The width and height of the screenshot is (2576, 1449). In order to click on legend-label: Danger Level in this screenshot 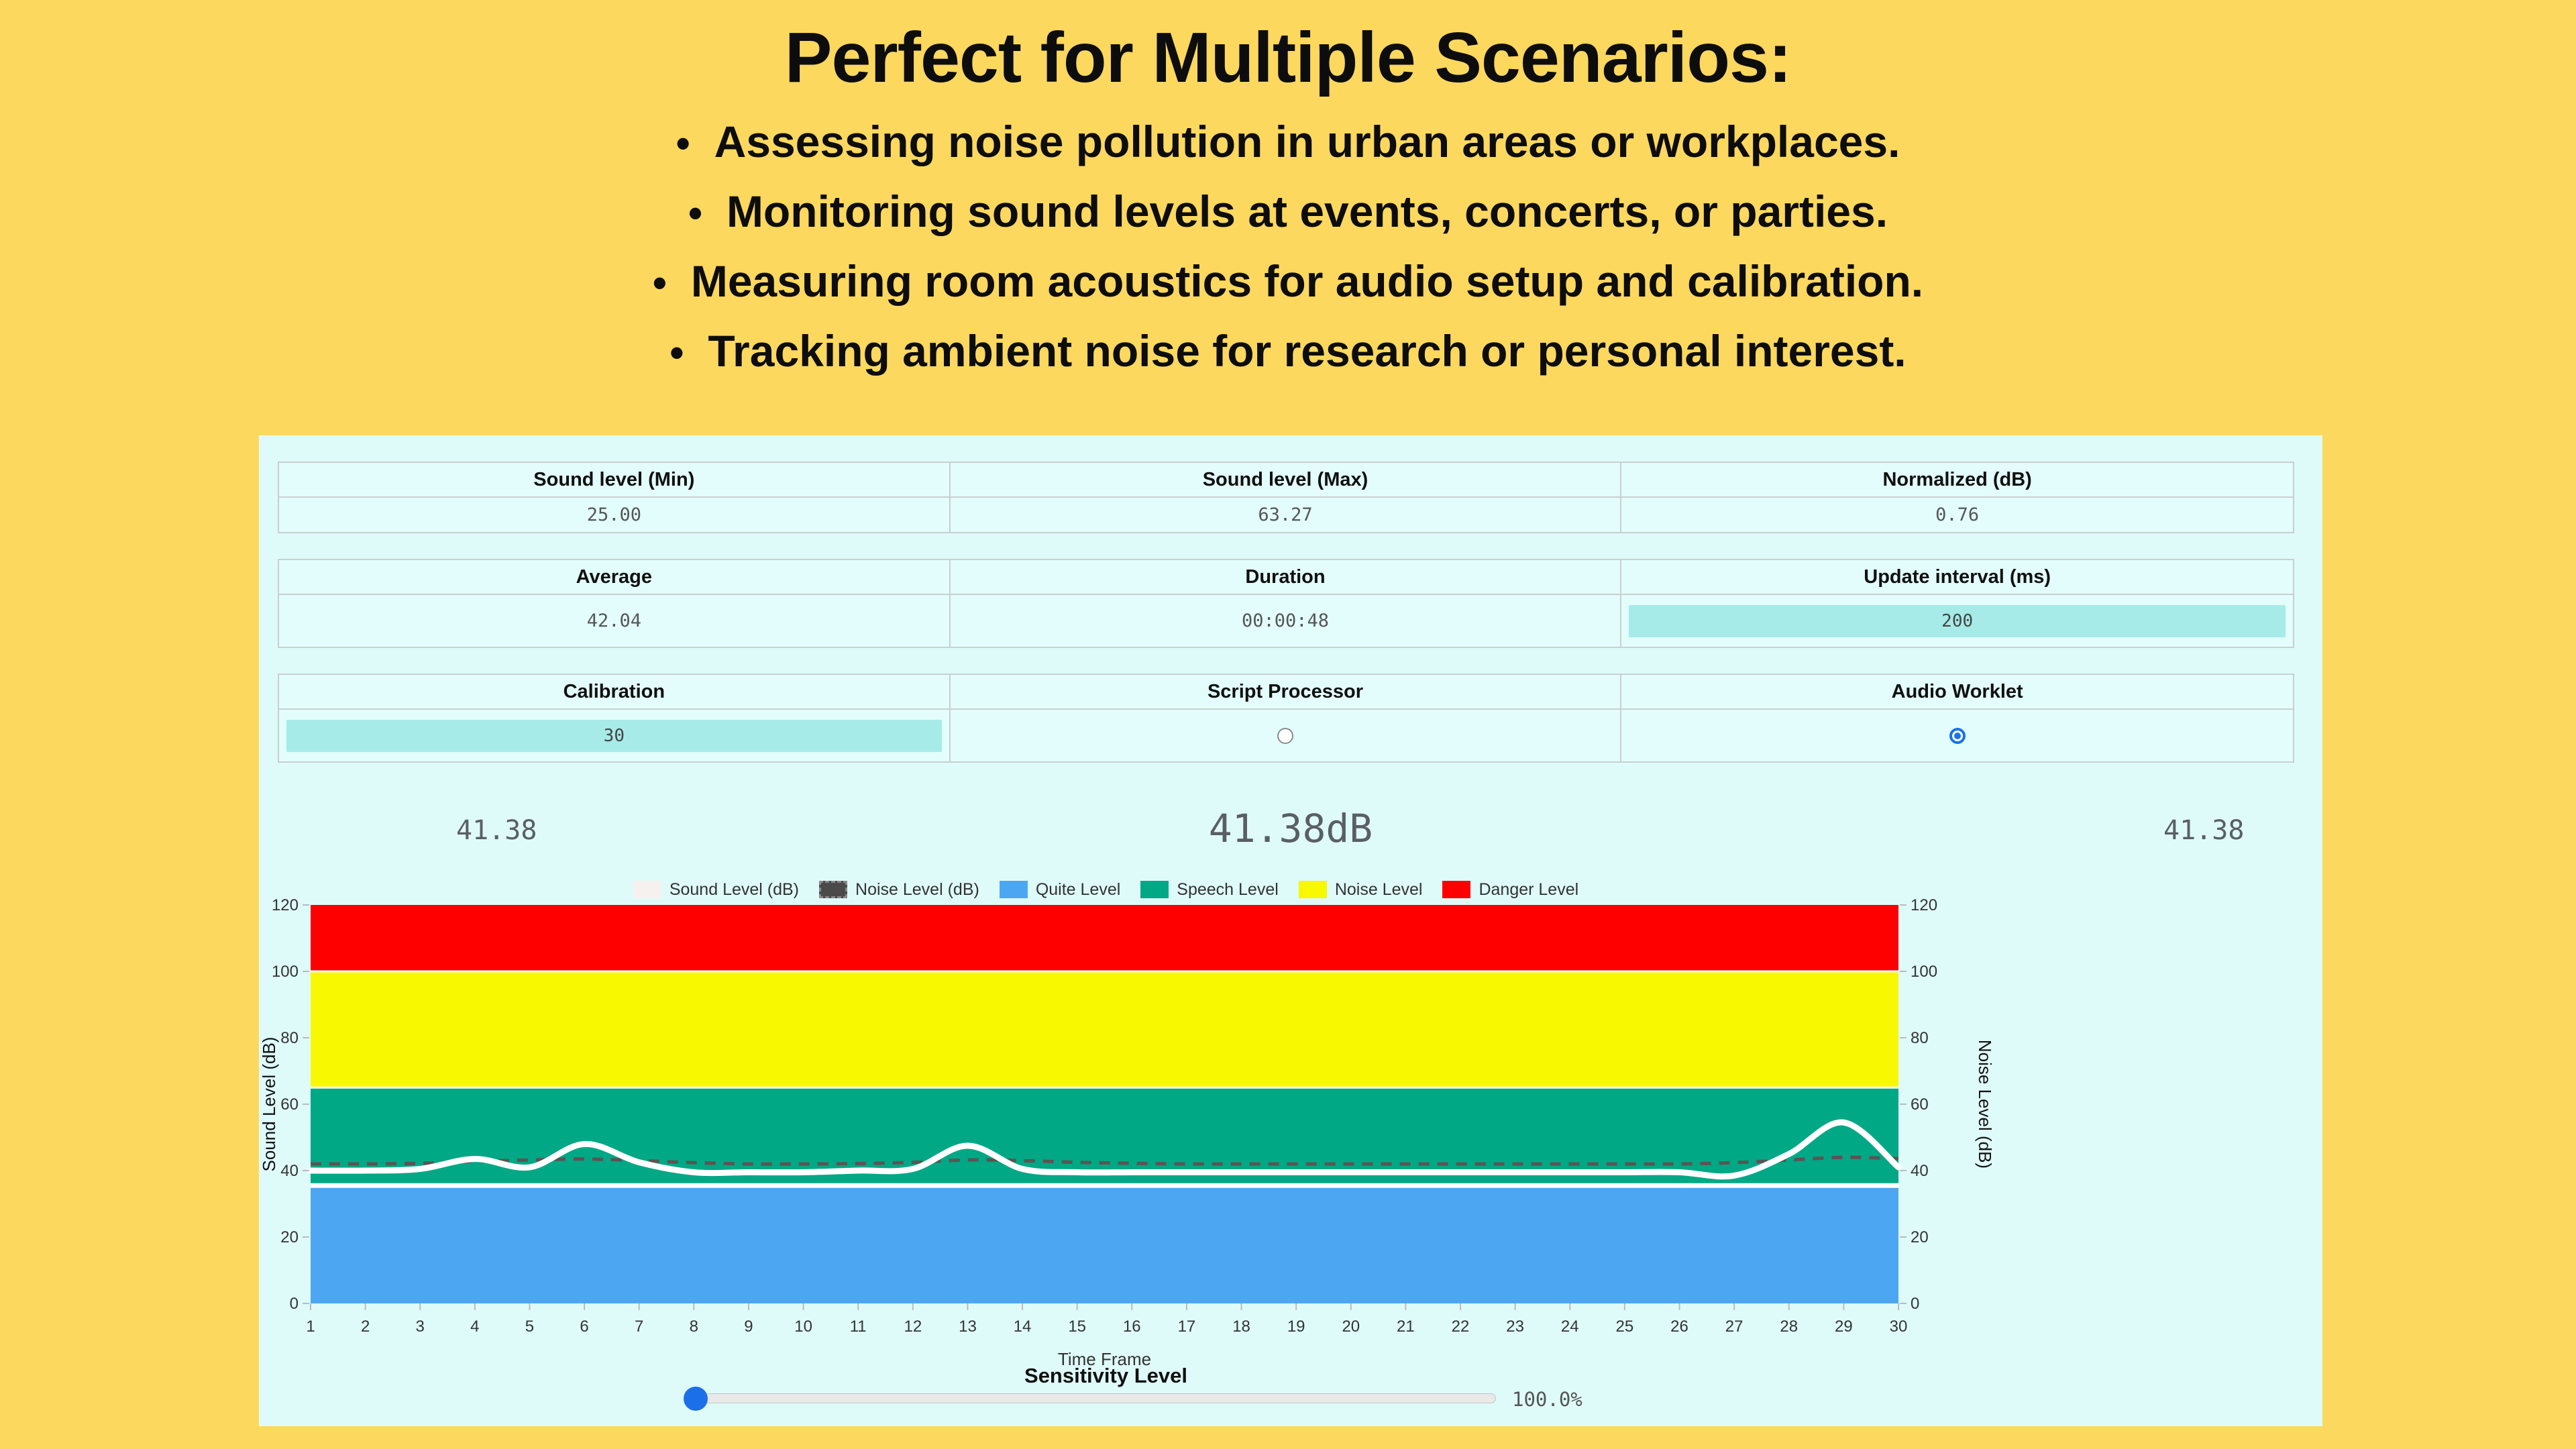, I will do `click(1529, 889)`.